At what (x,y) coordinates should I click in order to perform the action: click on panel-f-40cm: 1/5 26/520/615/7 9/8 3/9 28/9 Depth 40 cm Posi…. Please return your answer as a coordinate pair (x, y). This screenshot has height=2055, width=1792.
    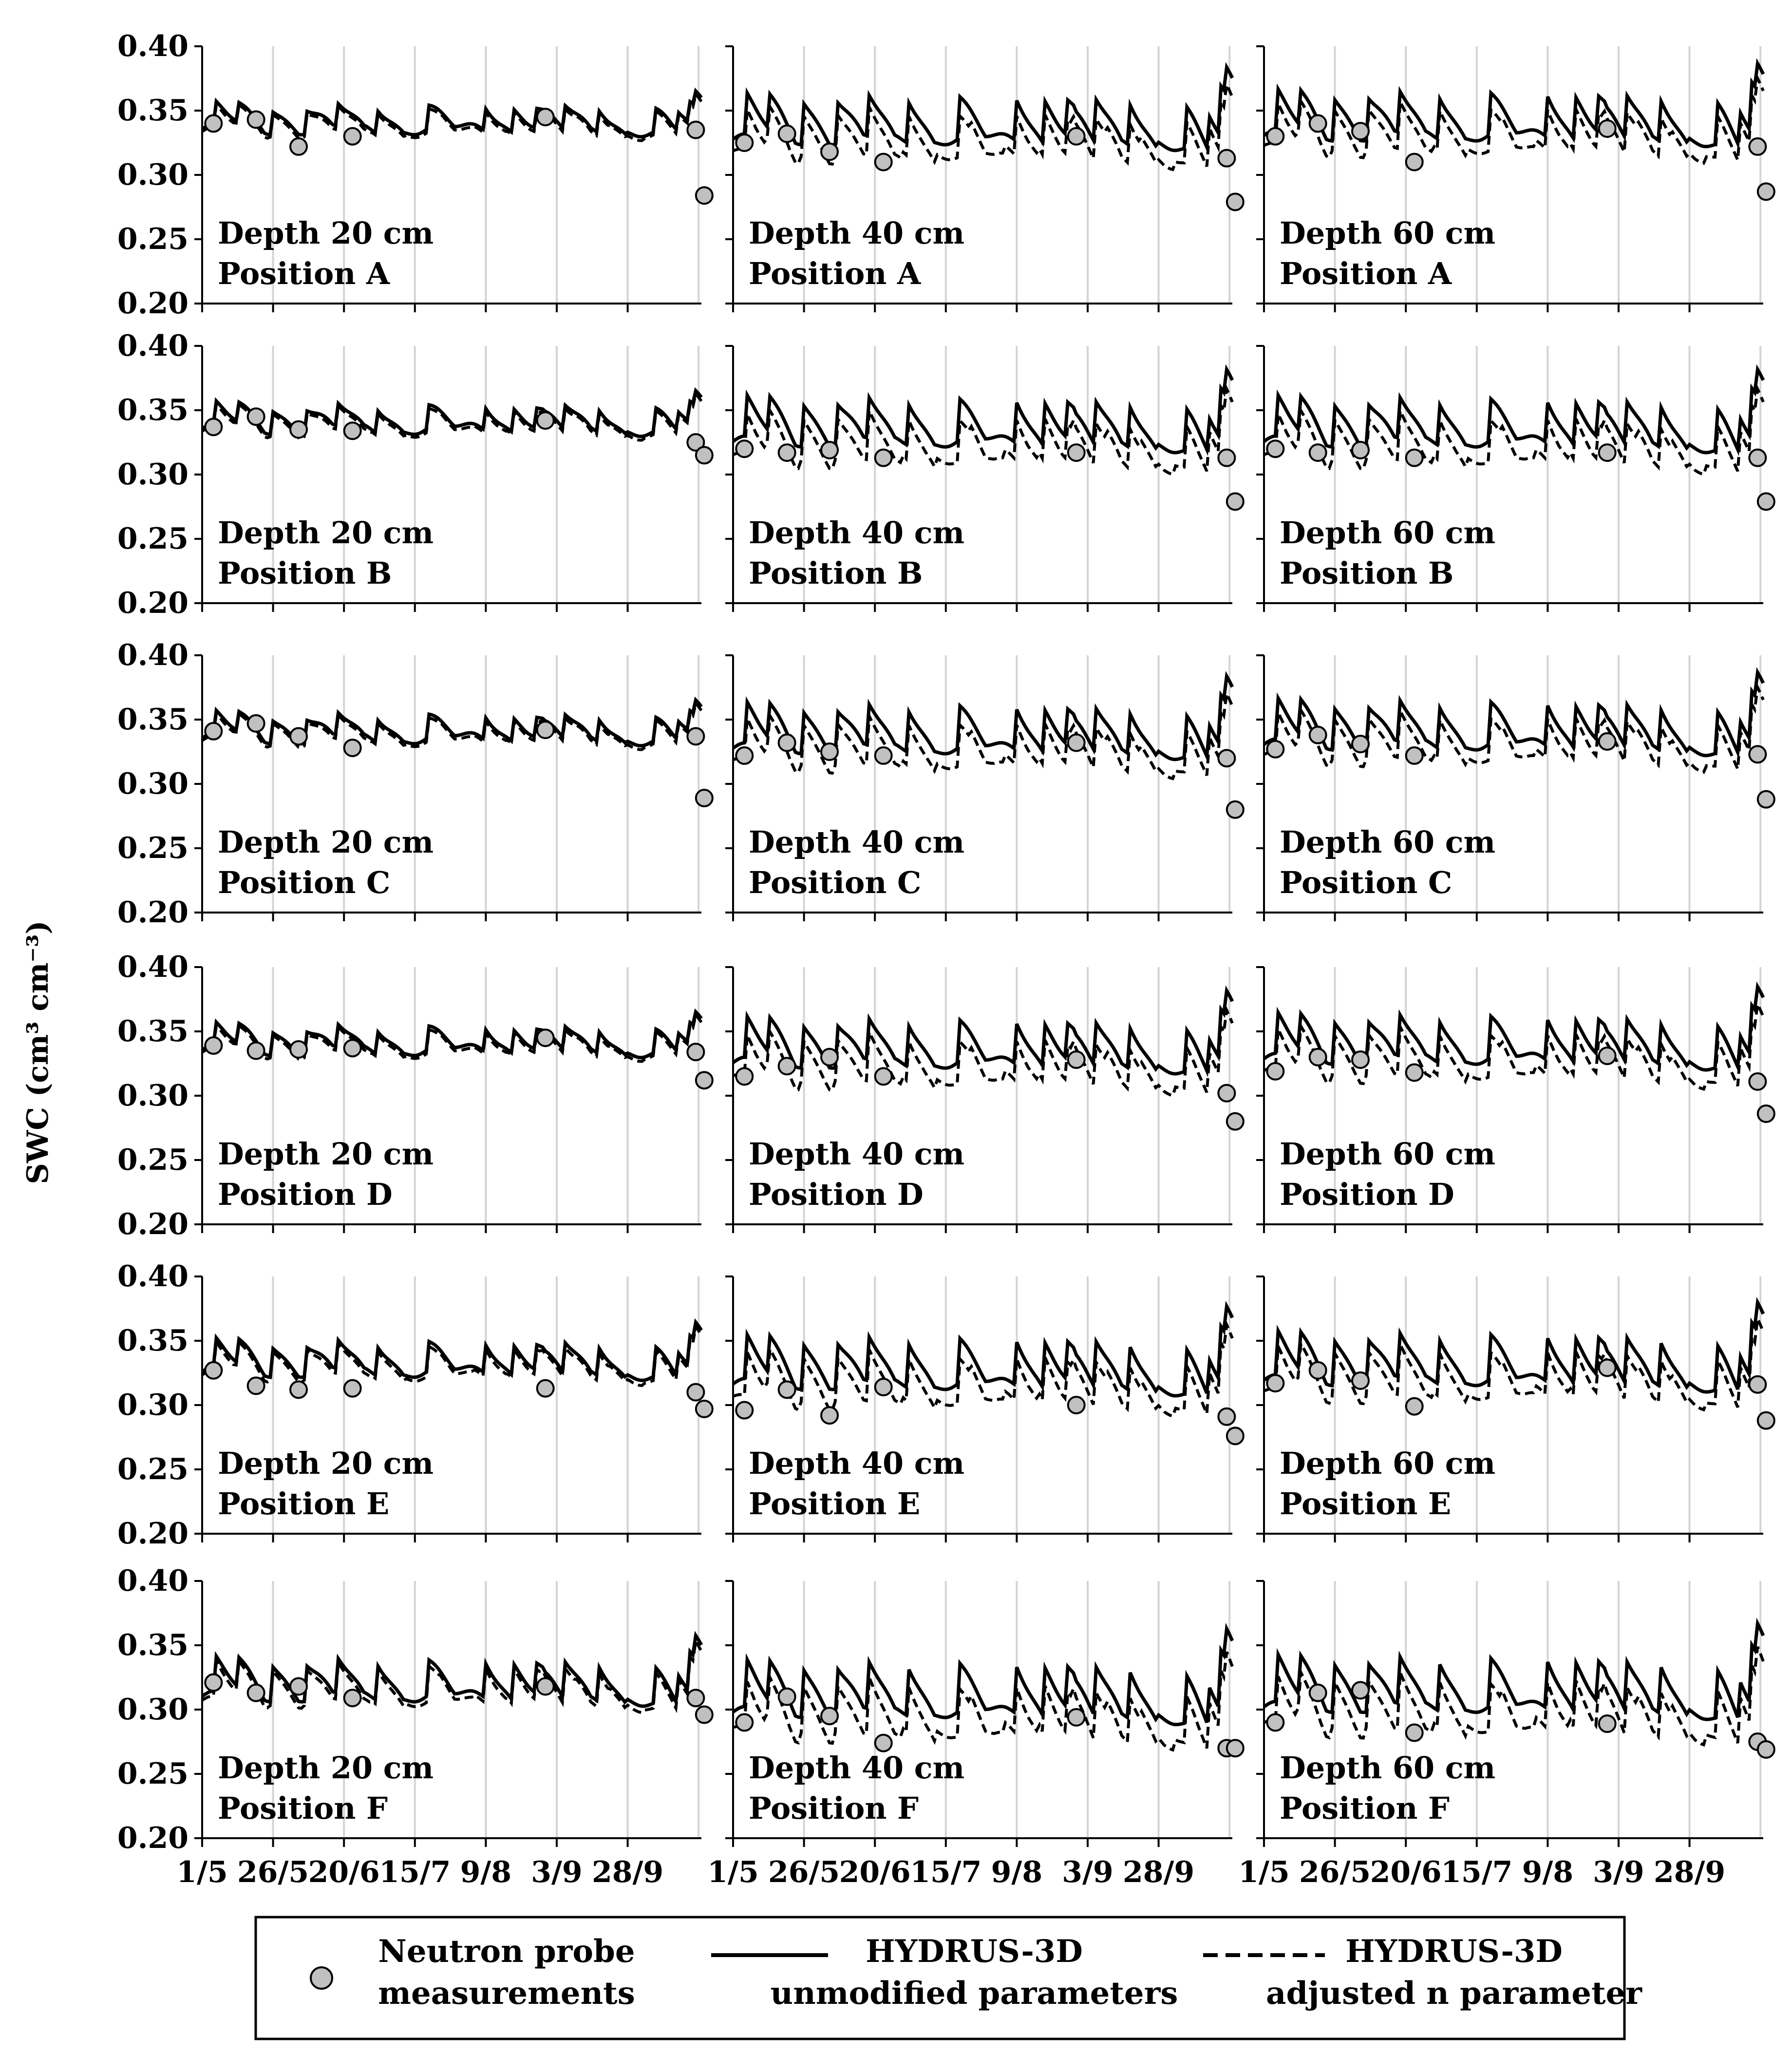
    Looking at the image, I should click on (976, 1735).